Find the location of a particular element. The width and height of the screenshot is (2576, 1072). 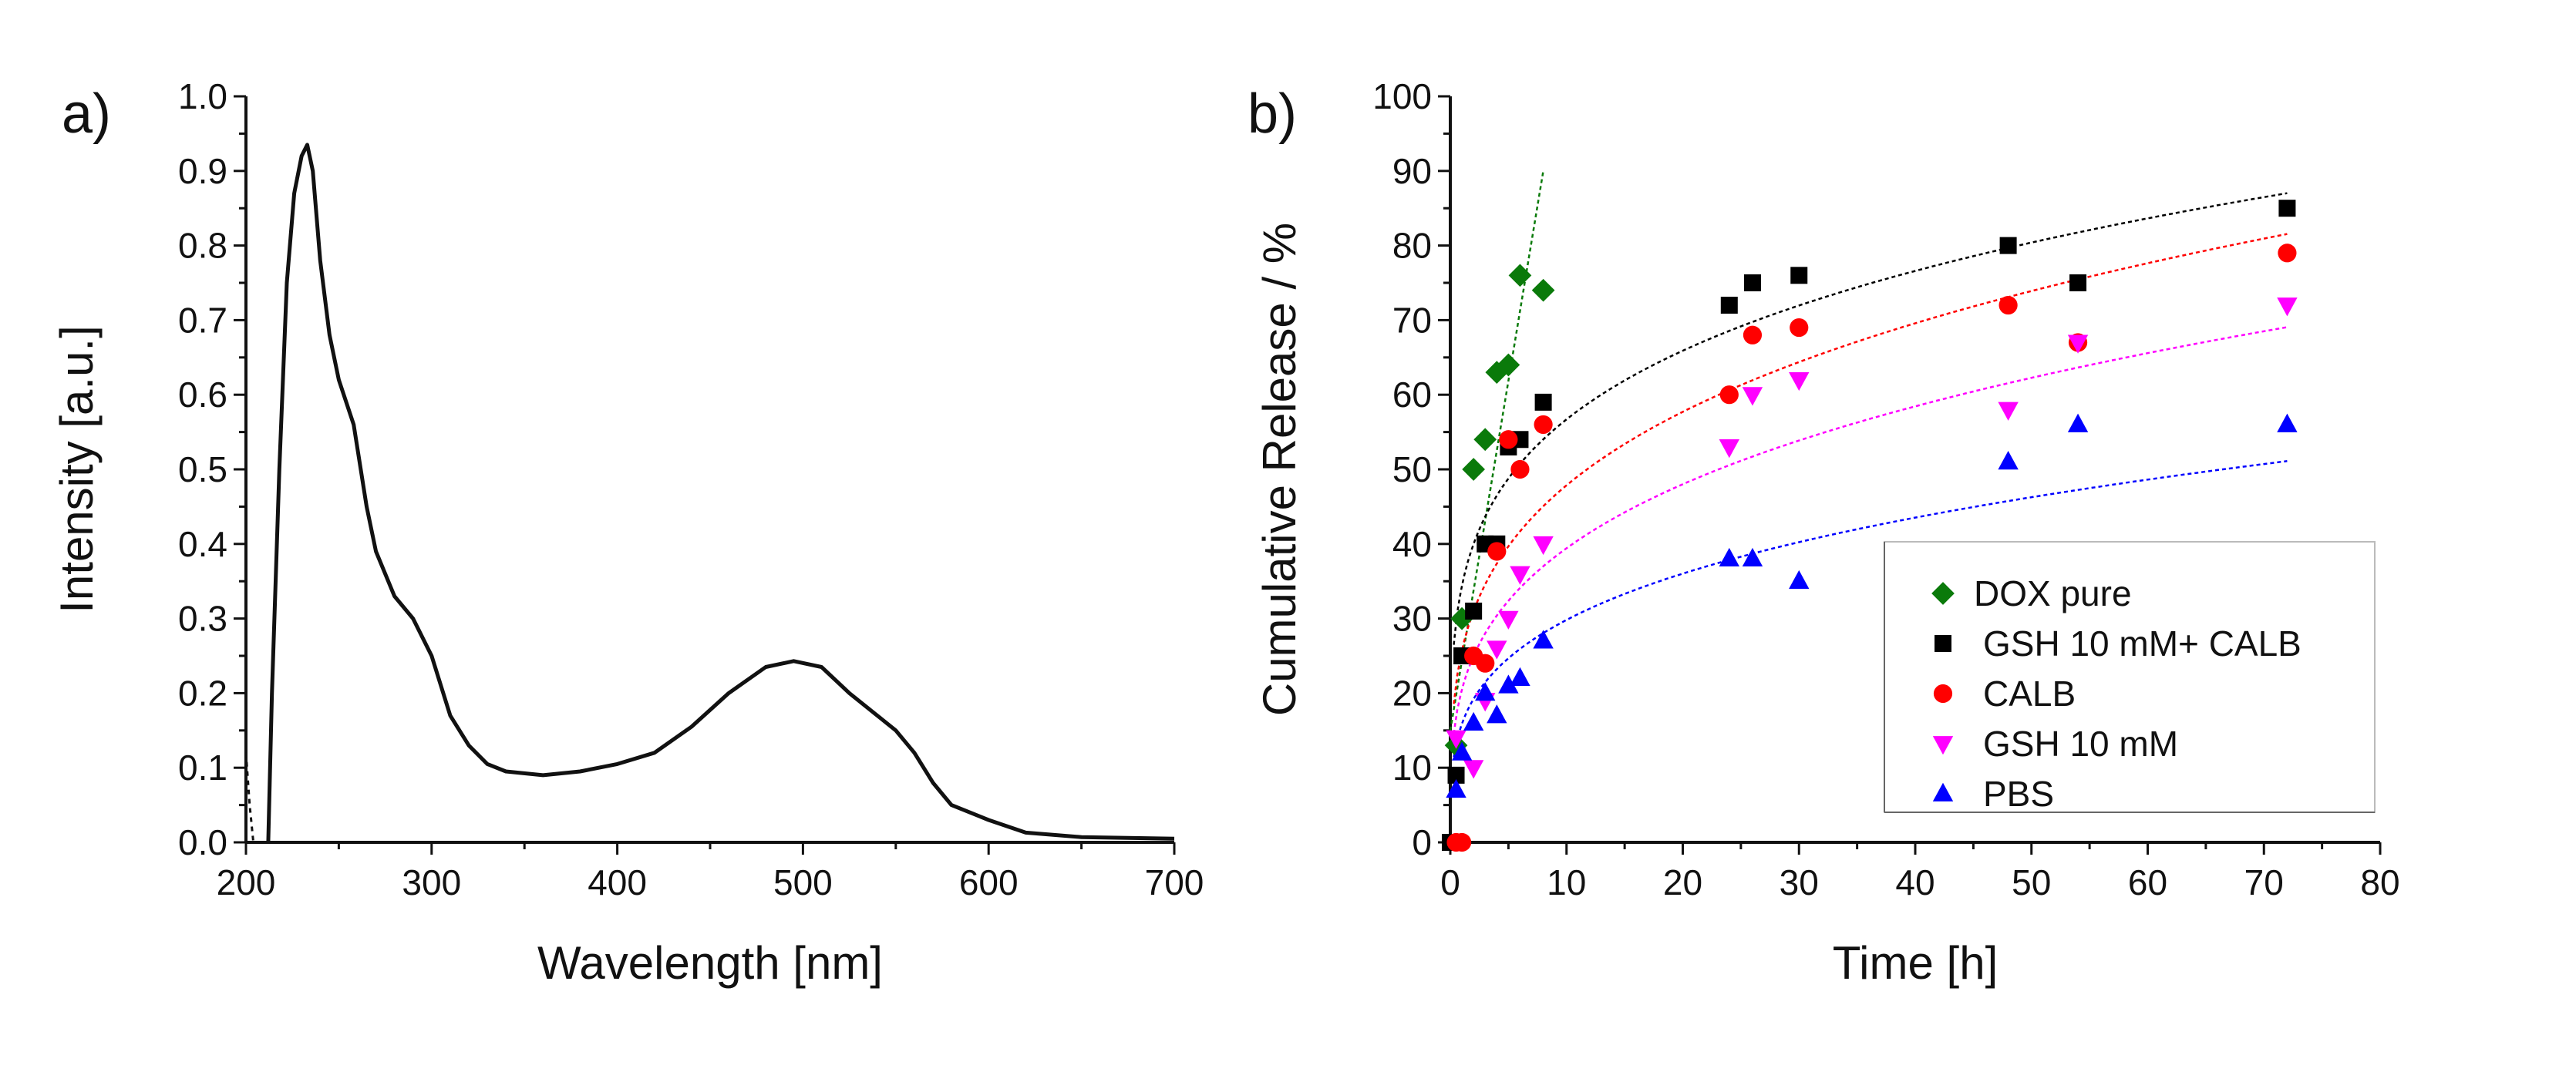

y-tick-label: 0.7 is located at coordinates (202, 320).